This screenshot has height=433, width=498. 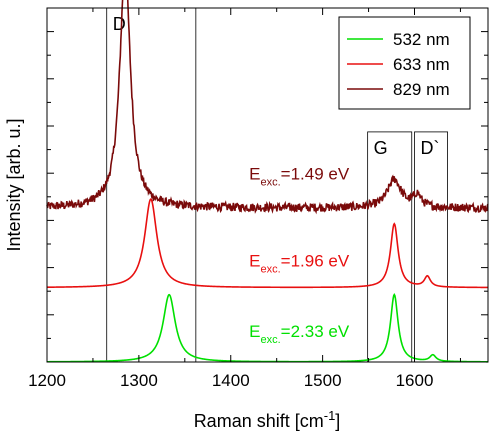 What do you see at coordinates (323, 380) in the screenshot?
I see `x-tick-label: 1500` at bounding box center [323, 380].